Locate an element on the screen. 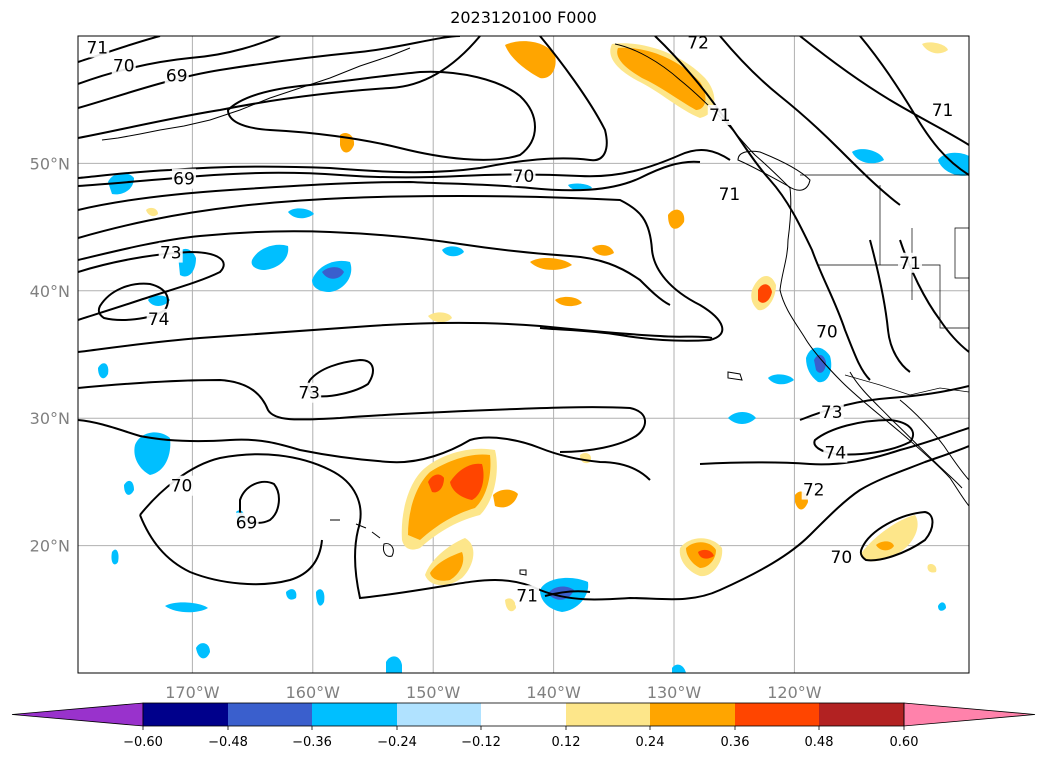 The height and width of the screenshot is (765, 1047). warm-anomaly-alaska-coast-core is located at coordinates (661, 78).